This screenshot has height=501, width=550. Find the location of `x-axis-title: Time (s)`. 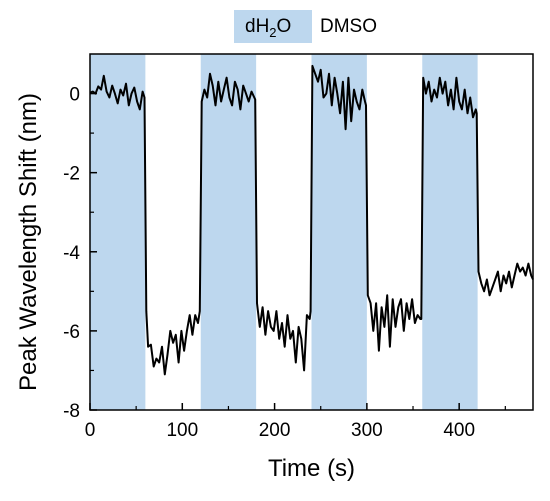

x-axis-title: Time (s) is located at coordinates (311, 468).